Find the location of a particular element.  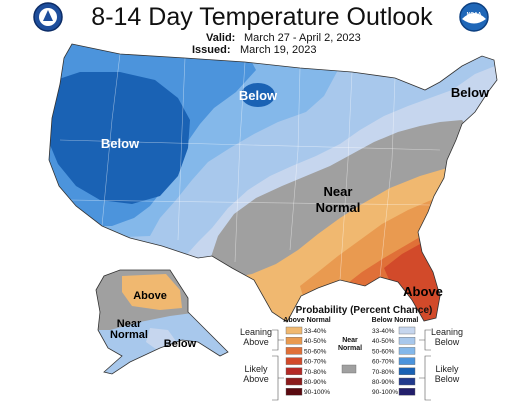

label-alaska-near-1: Near is located at coordinates (129, 324).